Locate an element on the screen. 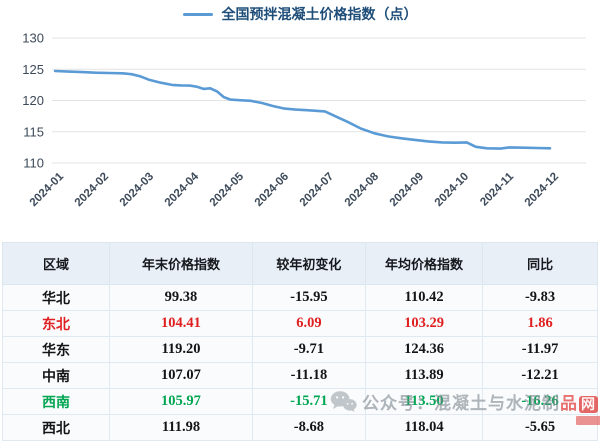 Image resolution: width=600 pixels, height=441 pixels. table-row: 西北 111.98 -8.68 118.04 -5.65 is located at coordinates (299, 427).